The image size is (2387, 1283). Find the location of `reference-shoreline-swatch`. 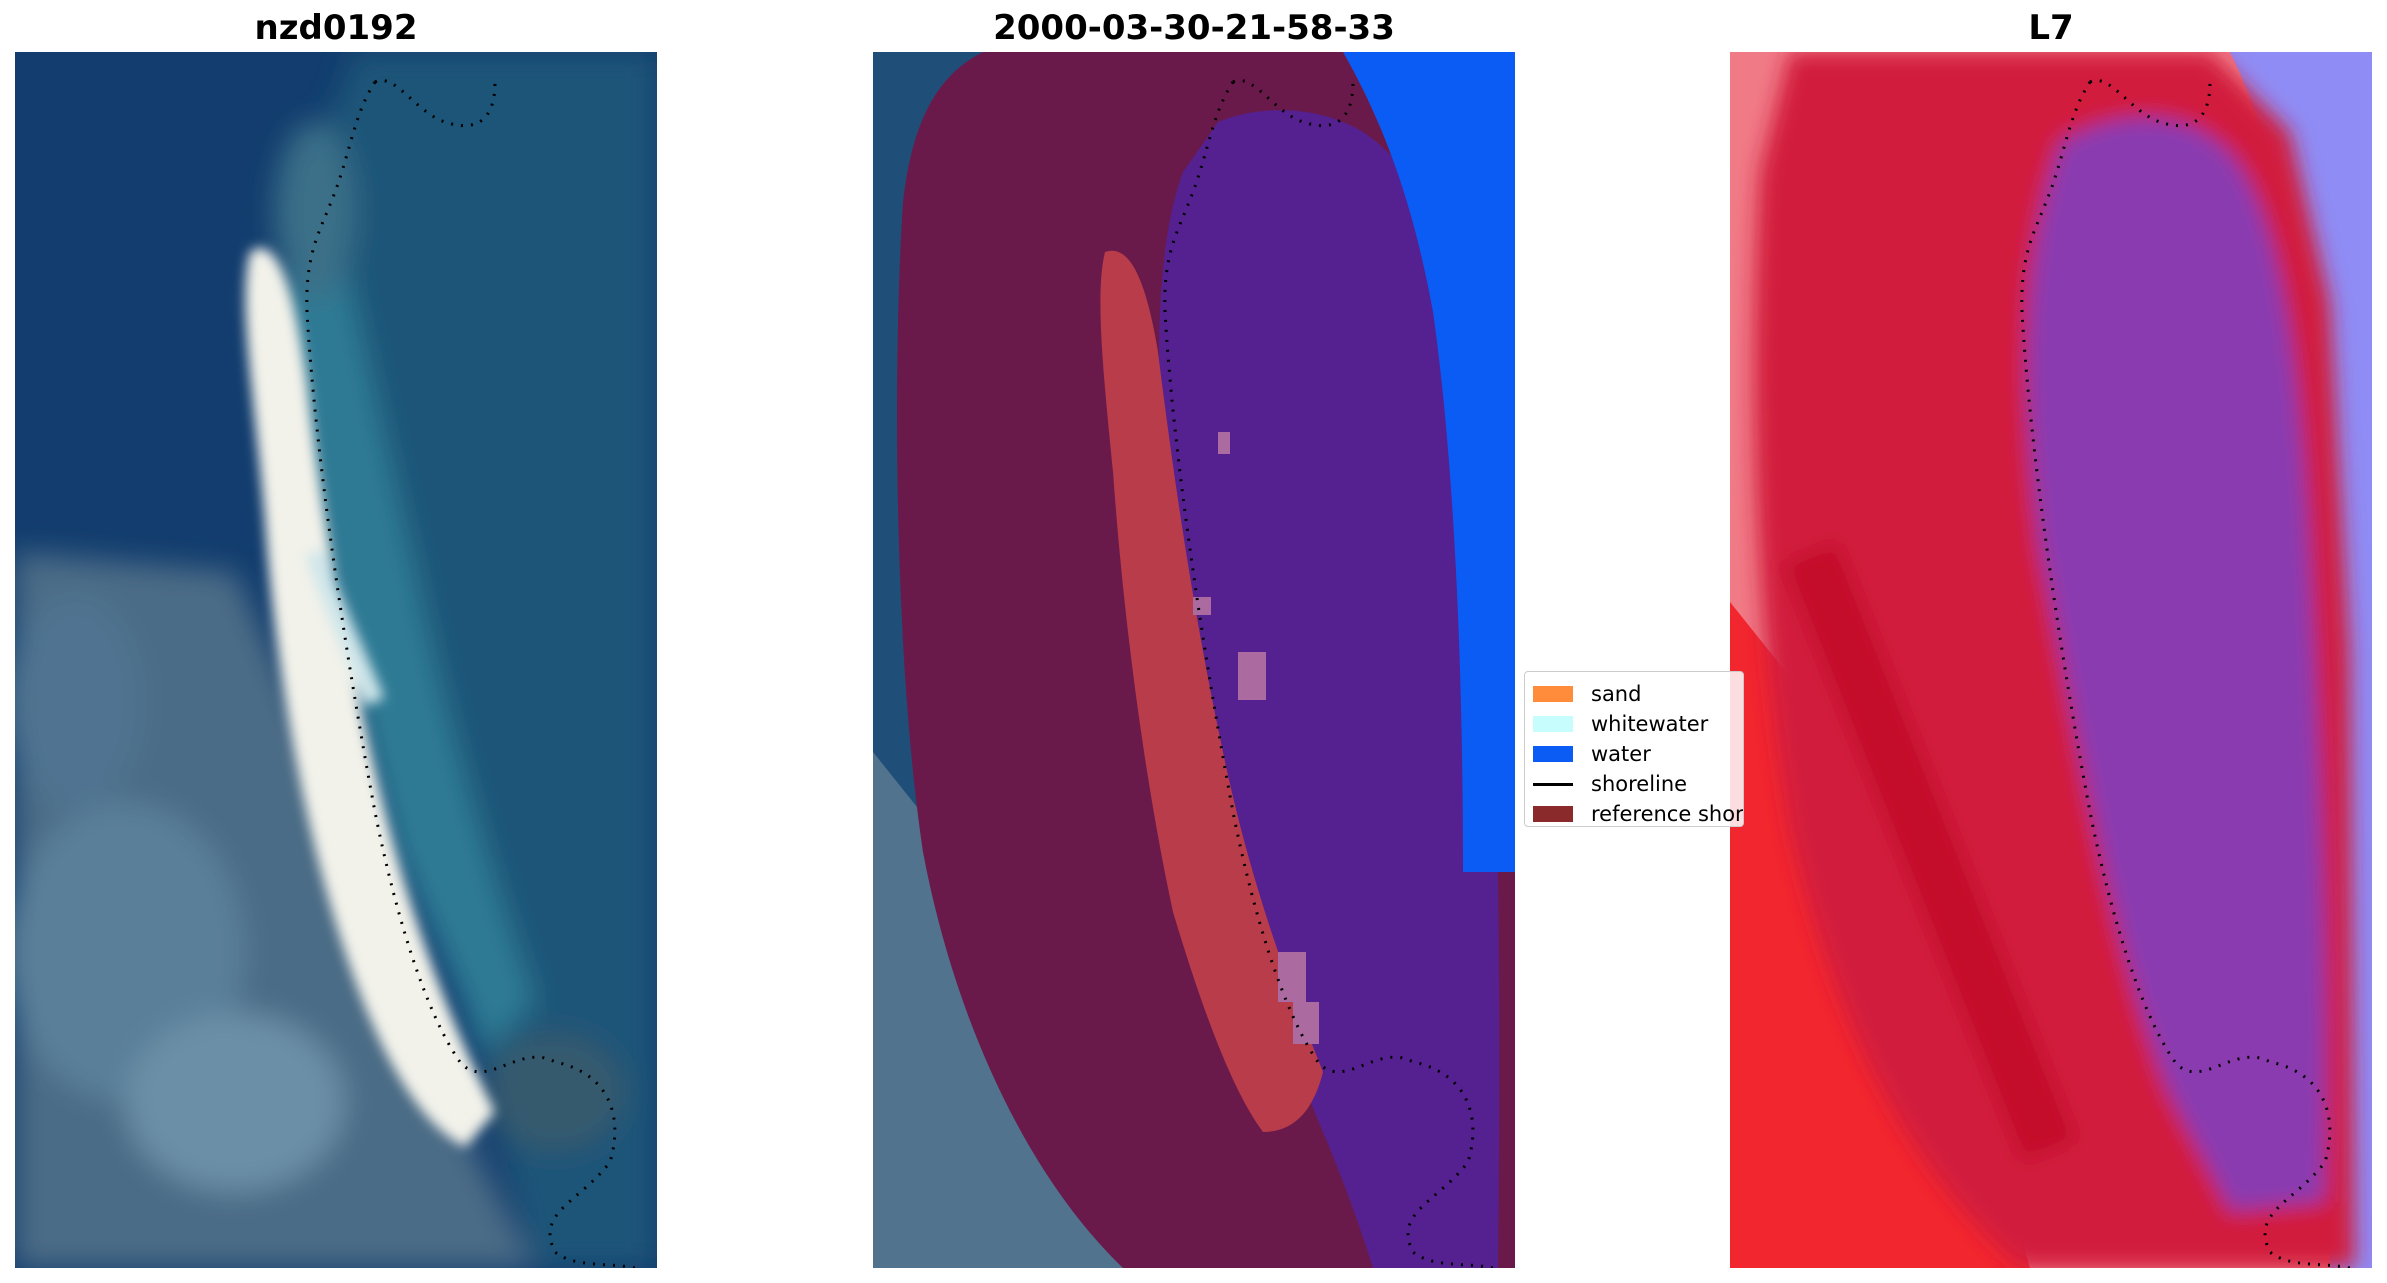

reference-shoreline-swatch is located at coordinates (1553, 814).